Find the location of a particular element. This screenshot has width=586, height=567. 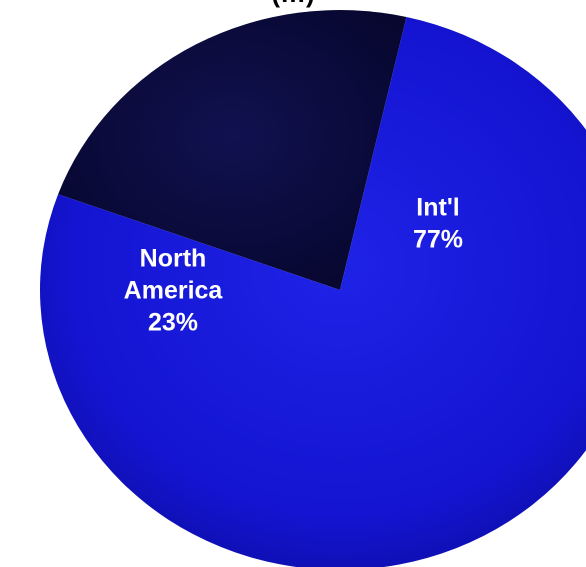

slice-label-north-america: America is located at coordinates (174, 291).